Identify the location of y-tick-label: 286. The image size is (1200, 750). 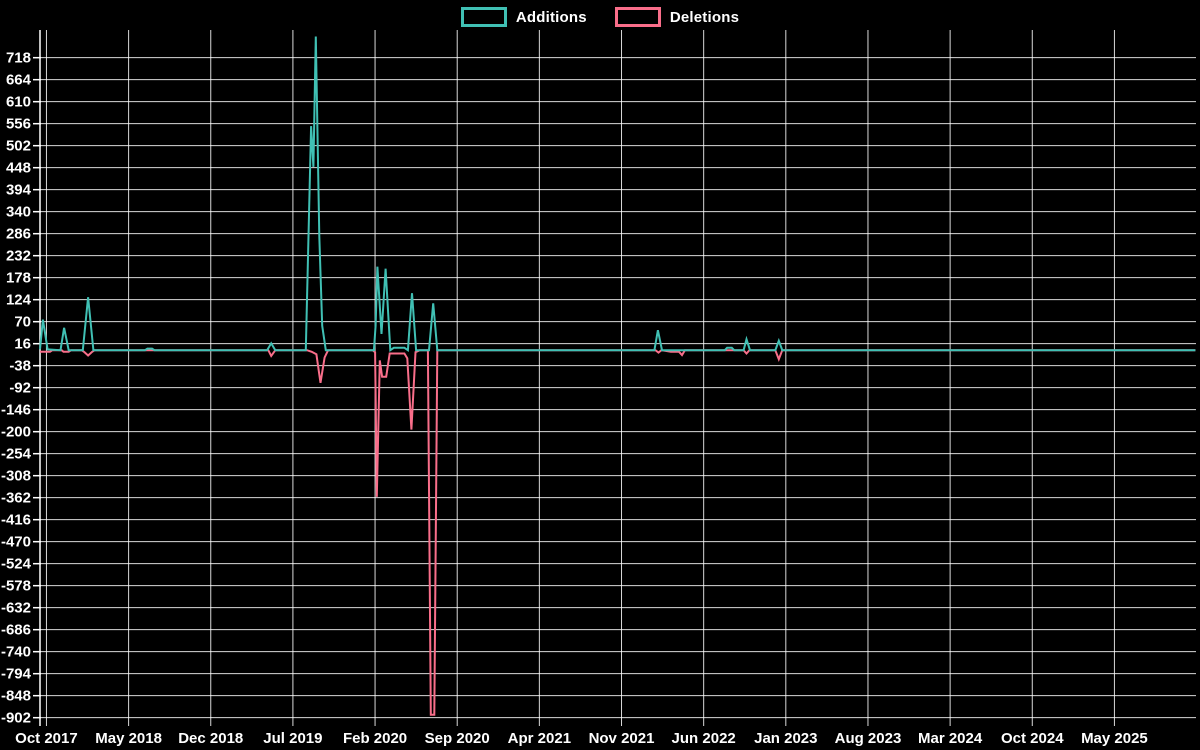
(18, 234).